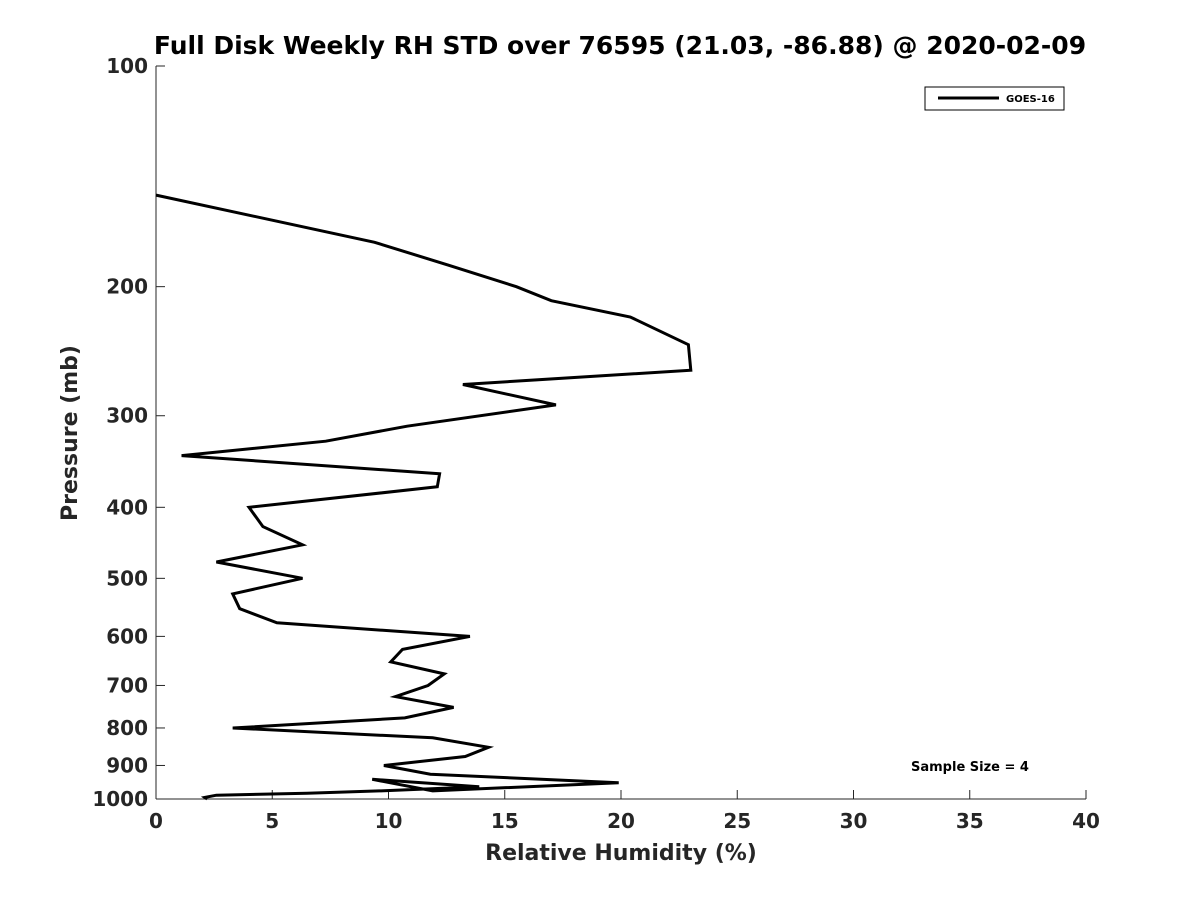  What do you see at coordinates (156, 821) in the screenshot?
I see `x-tick-label: 0` at bounding box center [156, 821].